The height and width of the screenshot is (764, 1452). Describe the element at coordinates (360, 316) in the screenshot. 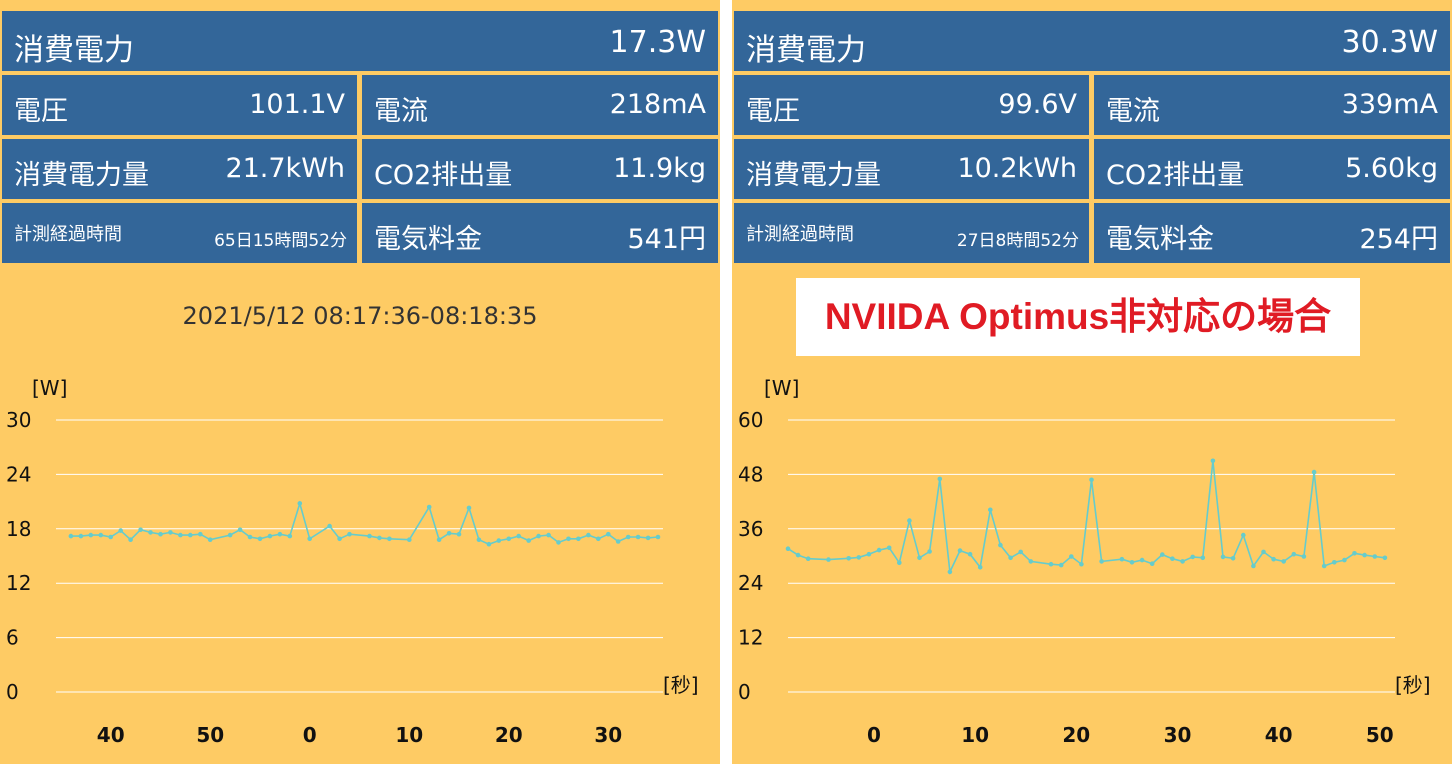

I see `measurement-timestamp: 2021/5/12 08:17:36-08:18:35` at that location.